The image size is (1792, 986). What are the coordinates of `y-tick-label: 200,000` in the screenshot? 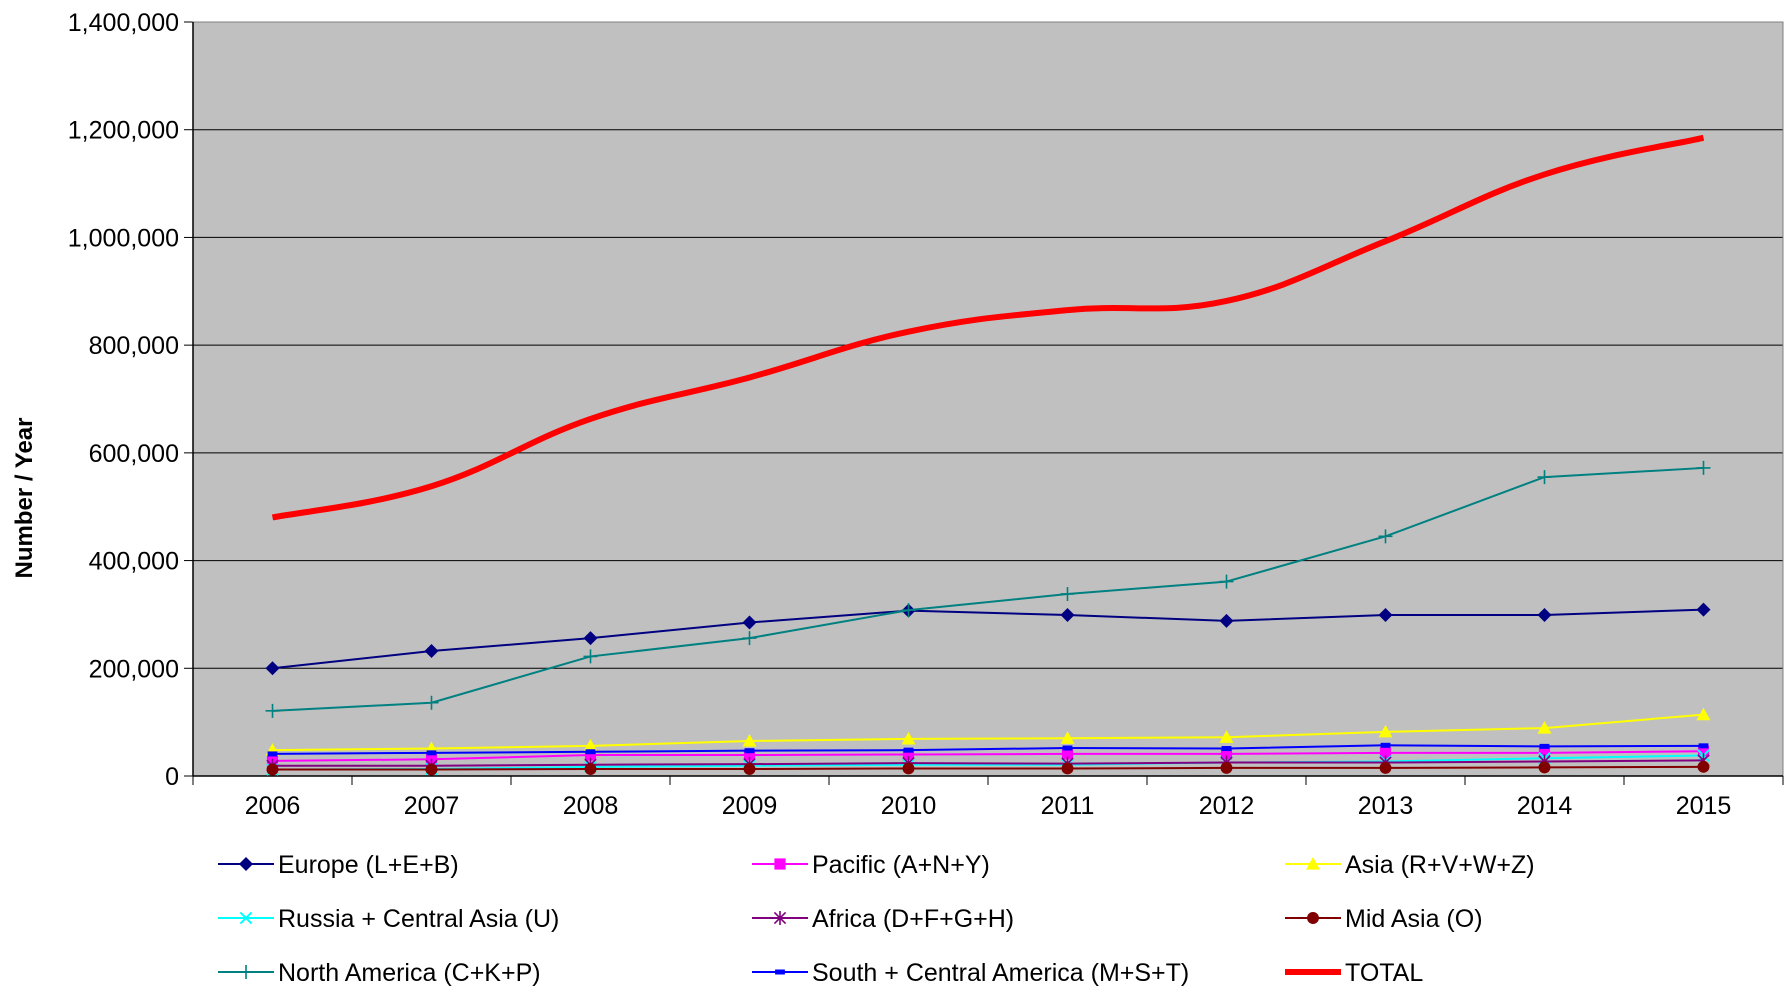 It's located at (134, 669).